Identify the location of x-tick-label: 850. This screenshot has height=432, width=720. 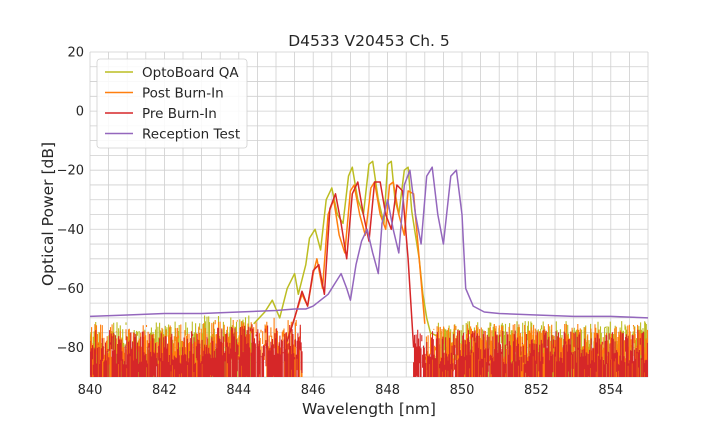
(462, 390).